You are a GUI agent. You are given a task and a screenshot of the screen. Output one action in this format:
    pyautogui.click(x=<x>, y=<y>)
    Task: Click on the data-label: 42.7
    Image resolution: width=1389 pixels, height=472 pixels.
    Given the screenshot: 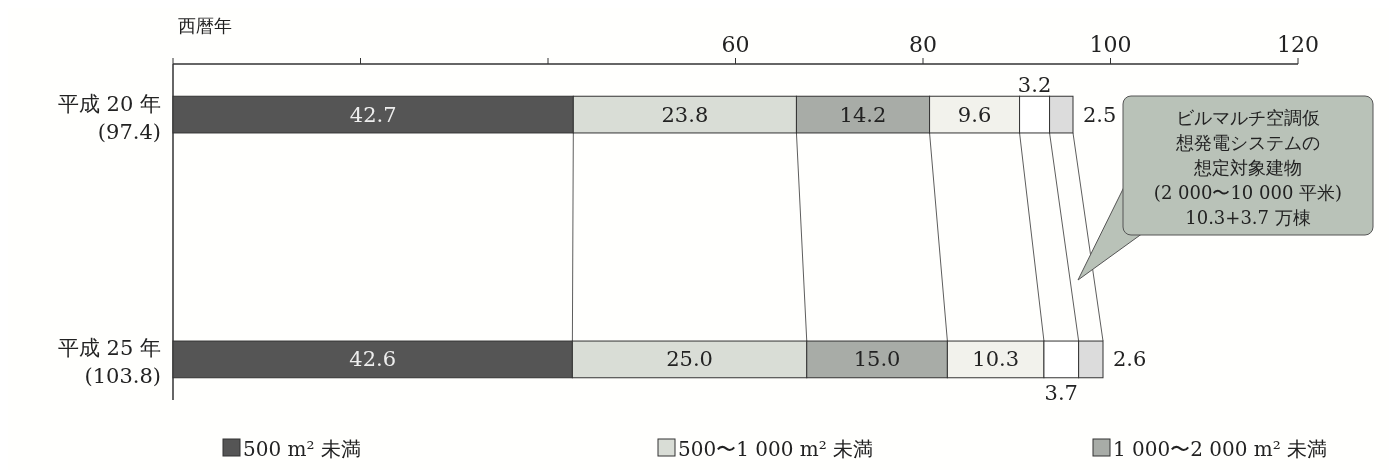 What is the action you would take?
    pyautogui.click(x=373, y=114)
    